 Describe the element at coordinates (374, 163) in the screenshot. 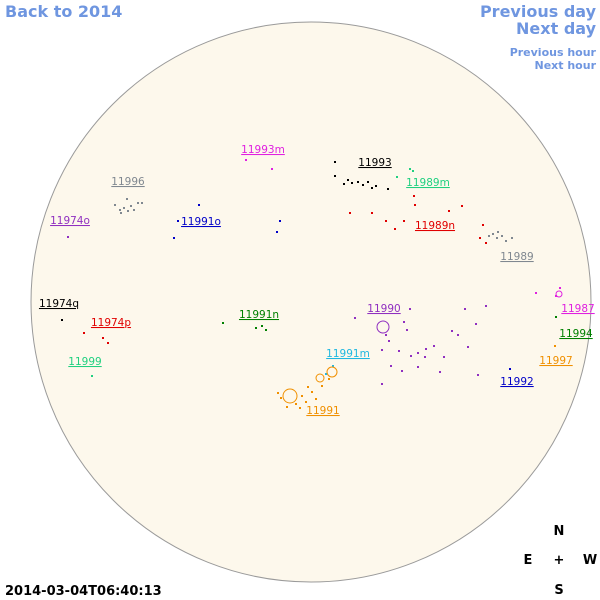

I see `region-label: 11993` at that location.